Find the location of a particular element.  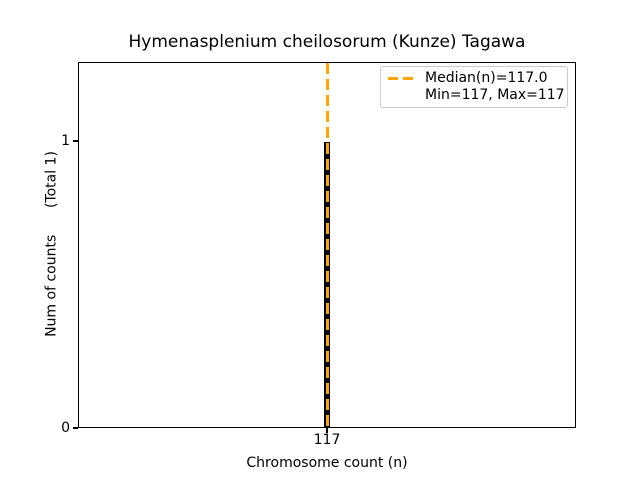

legend-row-median: Median(n)=117.0 is located at coordinates (474, 78).